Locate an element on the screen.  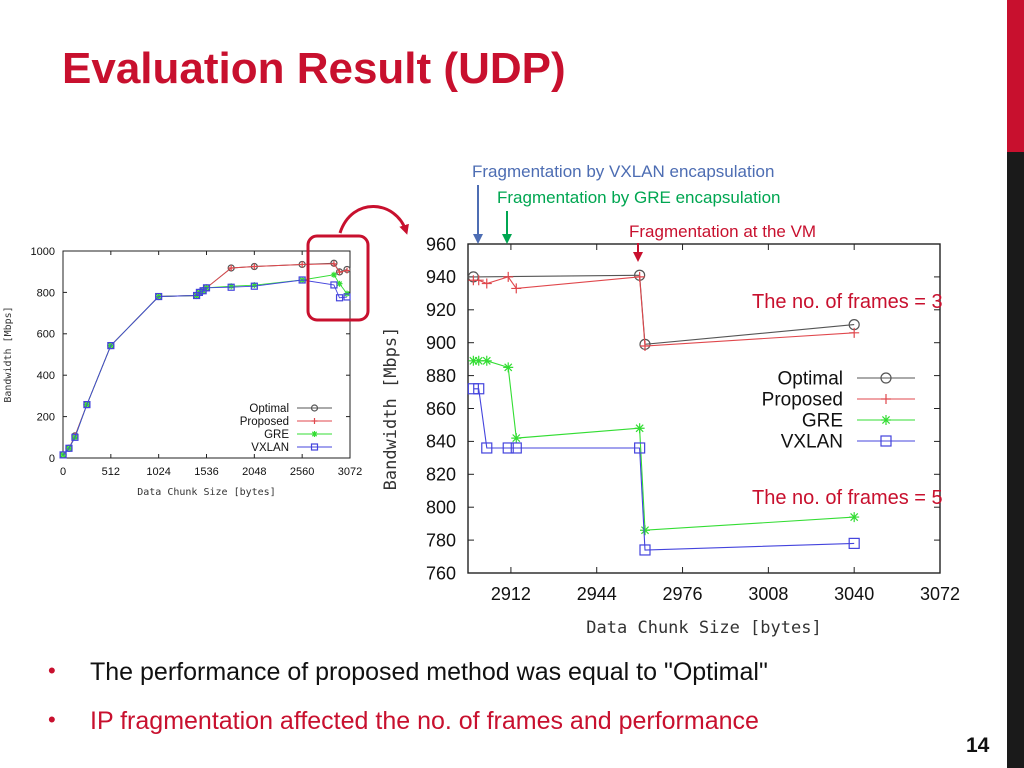
vxlan-frag-label: Fragmentation by VXLAN encapsulation is located at coordinates (623, 171).